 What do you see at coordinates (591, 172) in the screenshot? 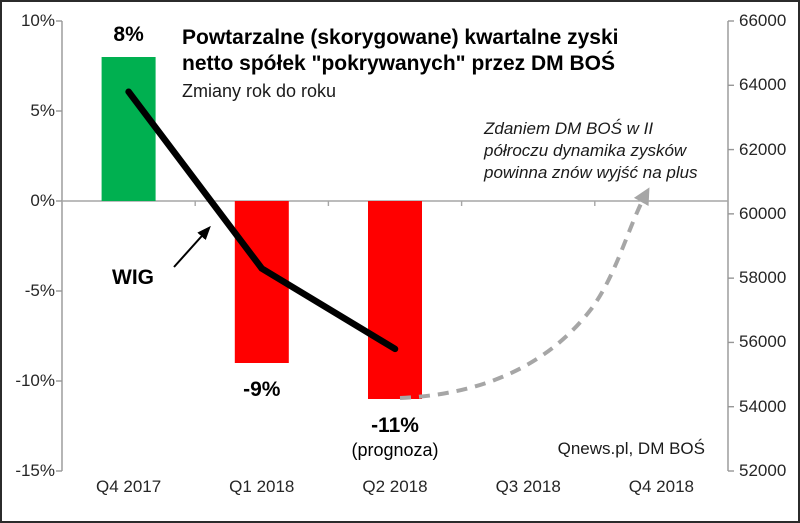
I see `forecast-note-line: powinna znów wyjść na plus` at bounding box center [591, 172].